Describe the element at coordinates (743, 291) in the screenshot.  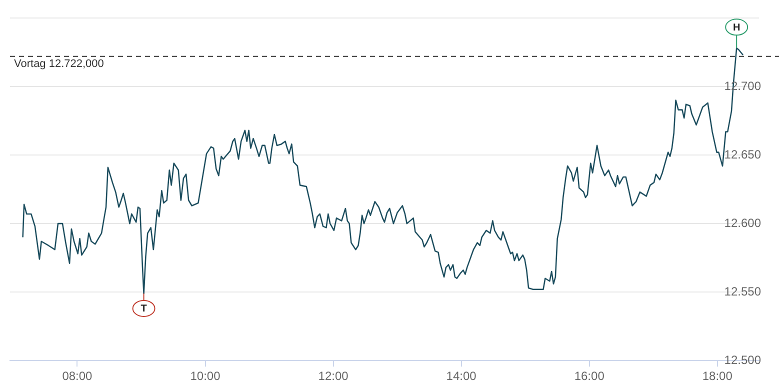
I see `y-tick-label: 12.550` at that location.